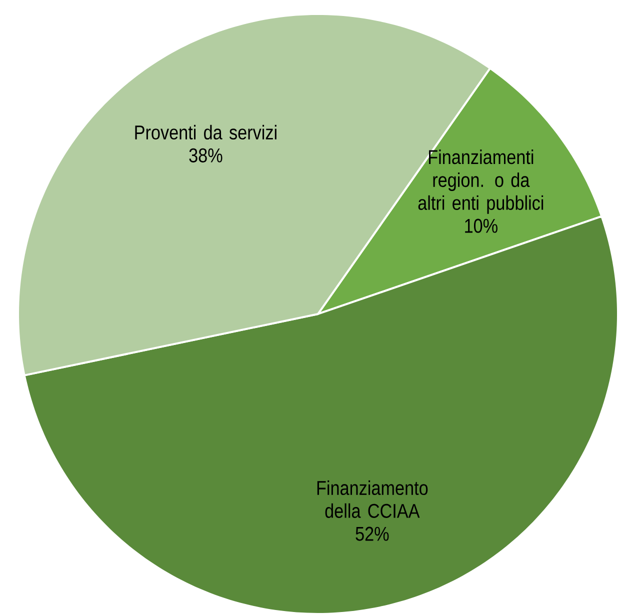 The height and width of the screenshot is (614, 619). I want to click on data-label: 10%, so click(481, 225).